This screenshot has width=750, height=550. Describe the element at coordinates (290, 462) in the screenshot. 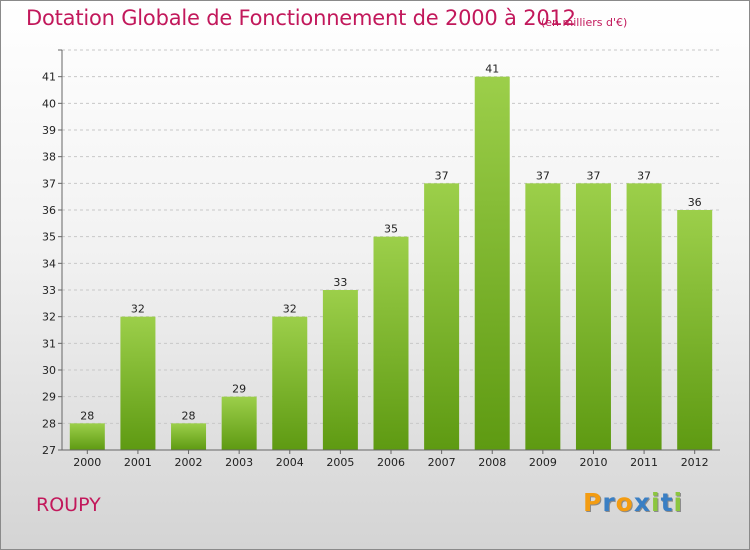

I see `x-tick-label: 2004` at that location.